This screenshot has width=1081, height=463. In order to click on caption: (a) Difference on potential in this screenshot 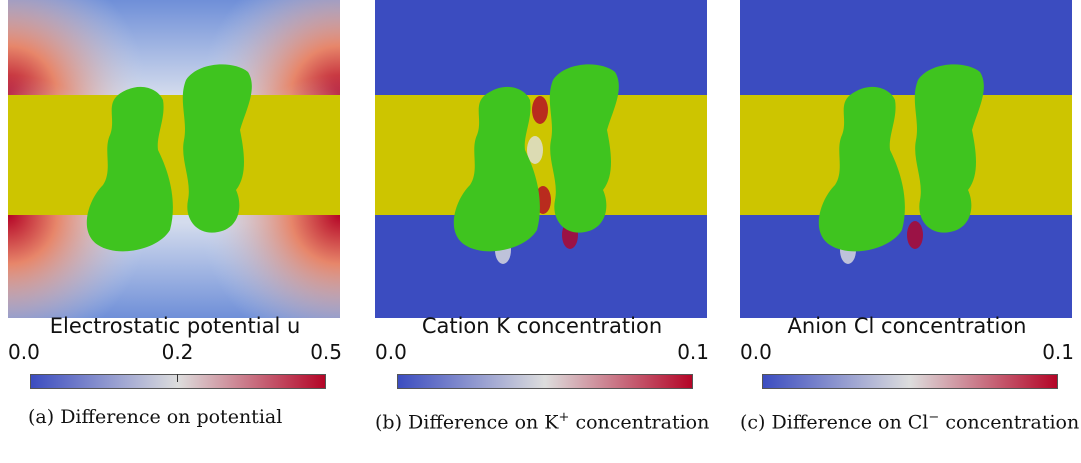, I will do `click(198, 417)`.